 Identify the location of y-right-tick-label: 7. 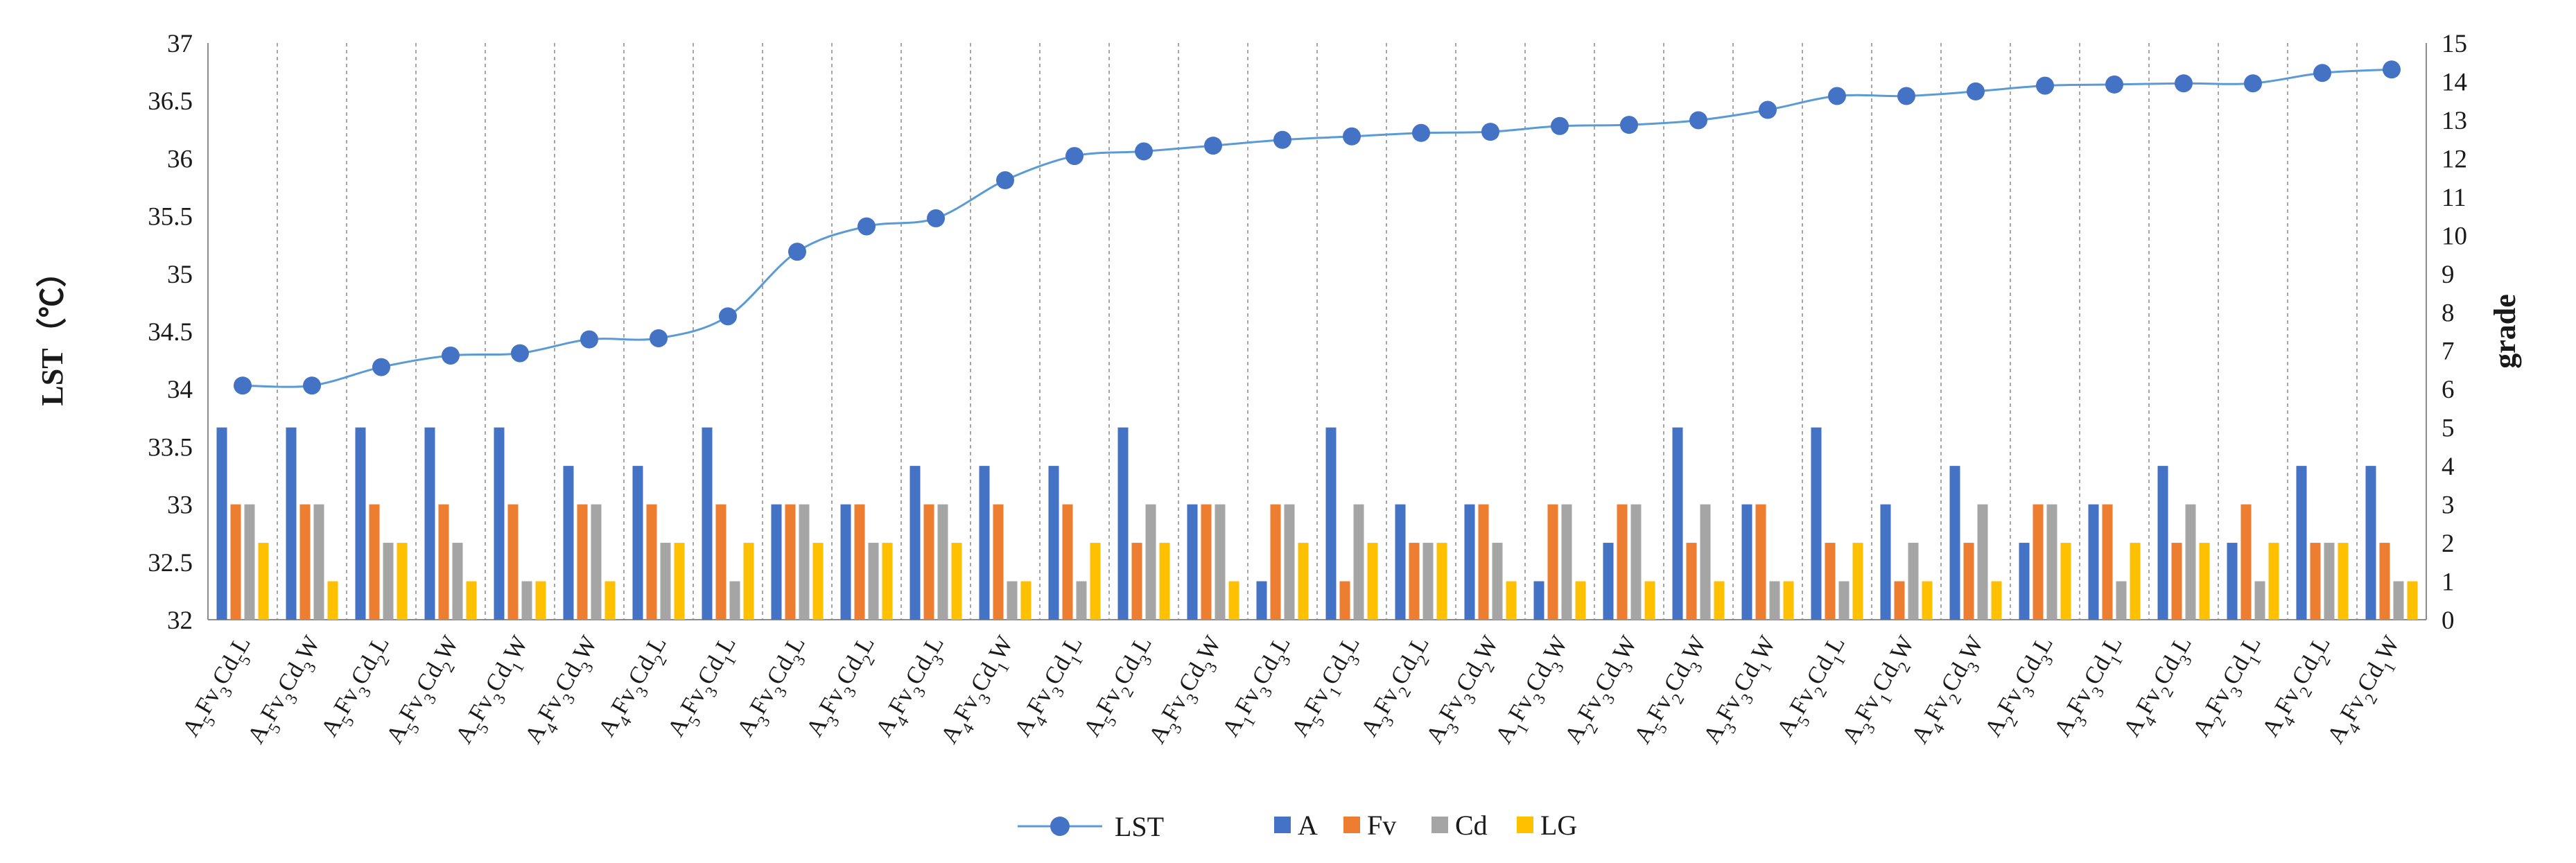
(2448, 352).